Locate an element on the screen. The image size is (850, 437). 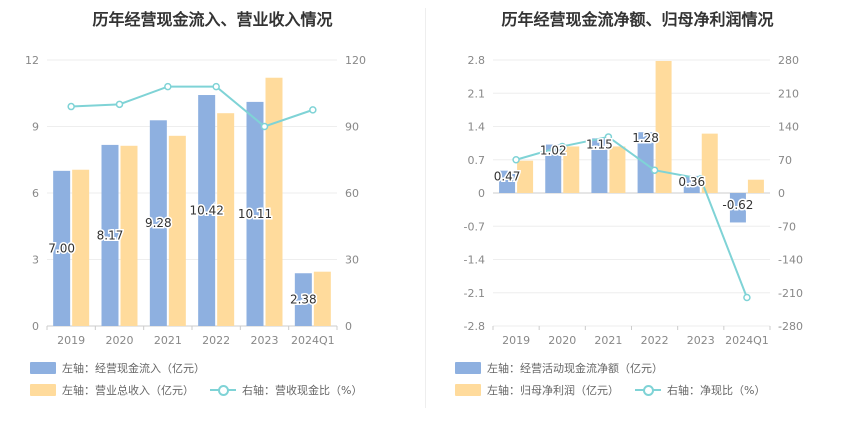
y-right-tick-label: 280 is located at coordinates (788, 60).